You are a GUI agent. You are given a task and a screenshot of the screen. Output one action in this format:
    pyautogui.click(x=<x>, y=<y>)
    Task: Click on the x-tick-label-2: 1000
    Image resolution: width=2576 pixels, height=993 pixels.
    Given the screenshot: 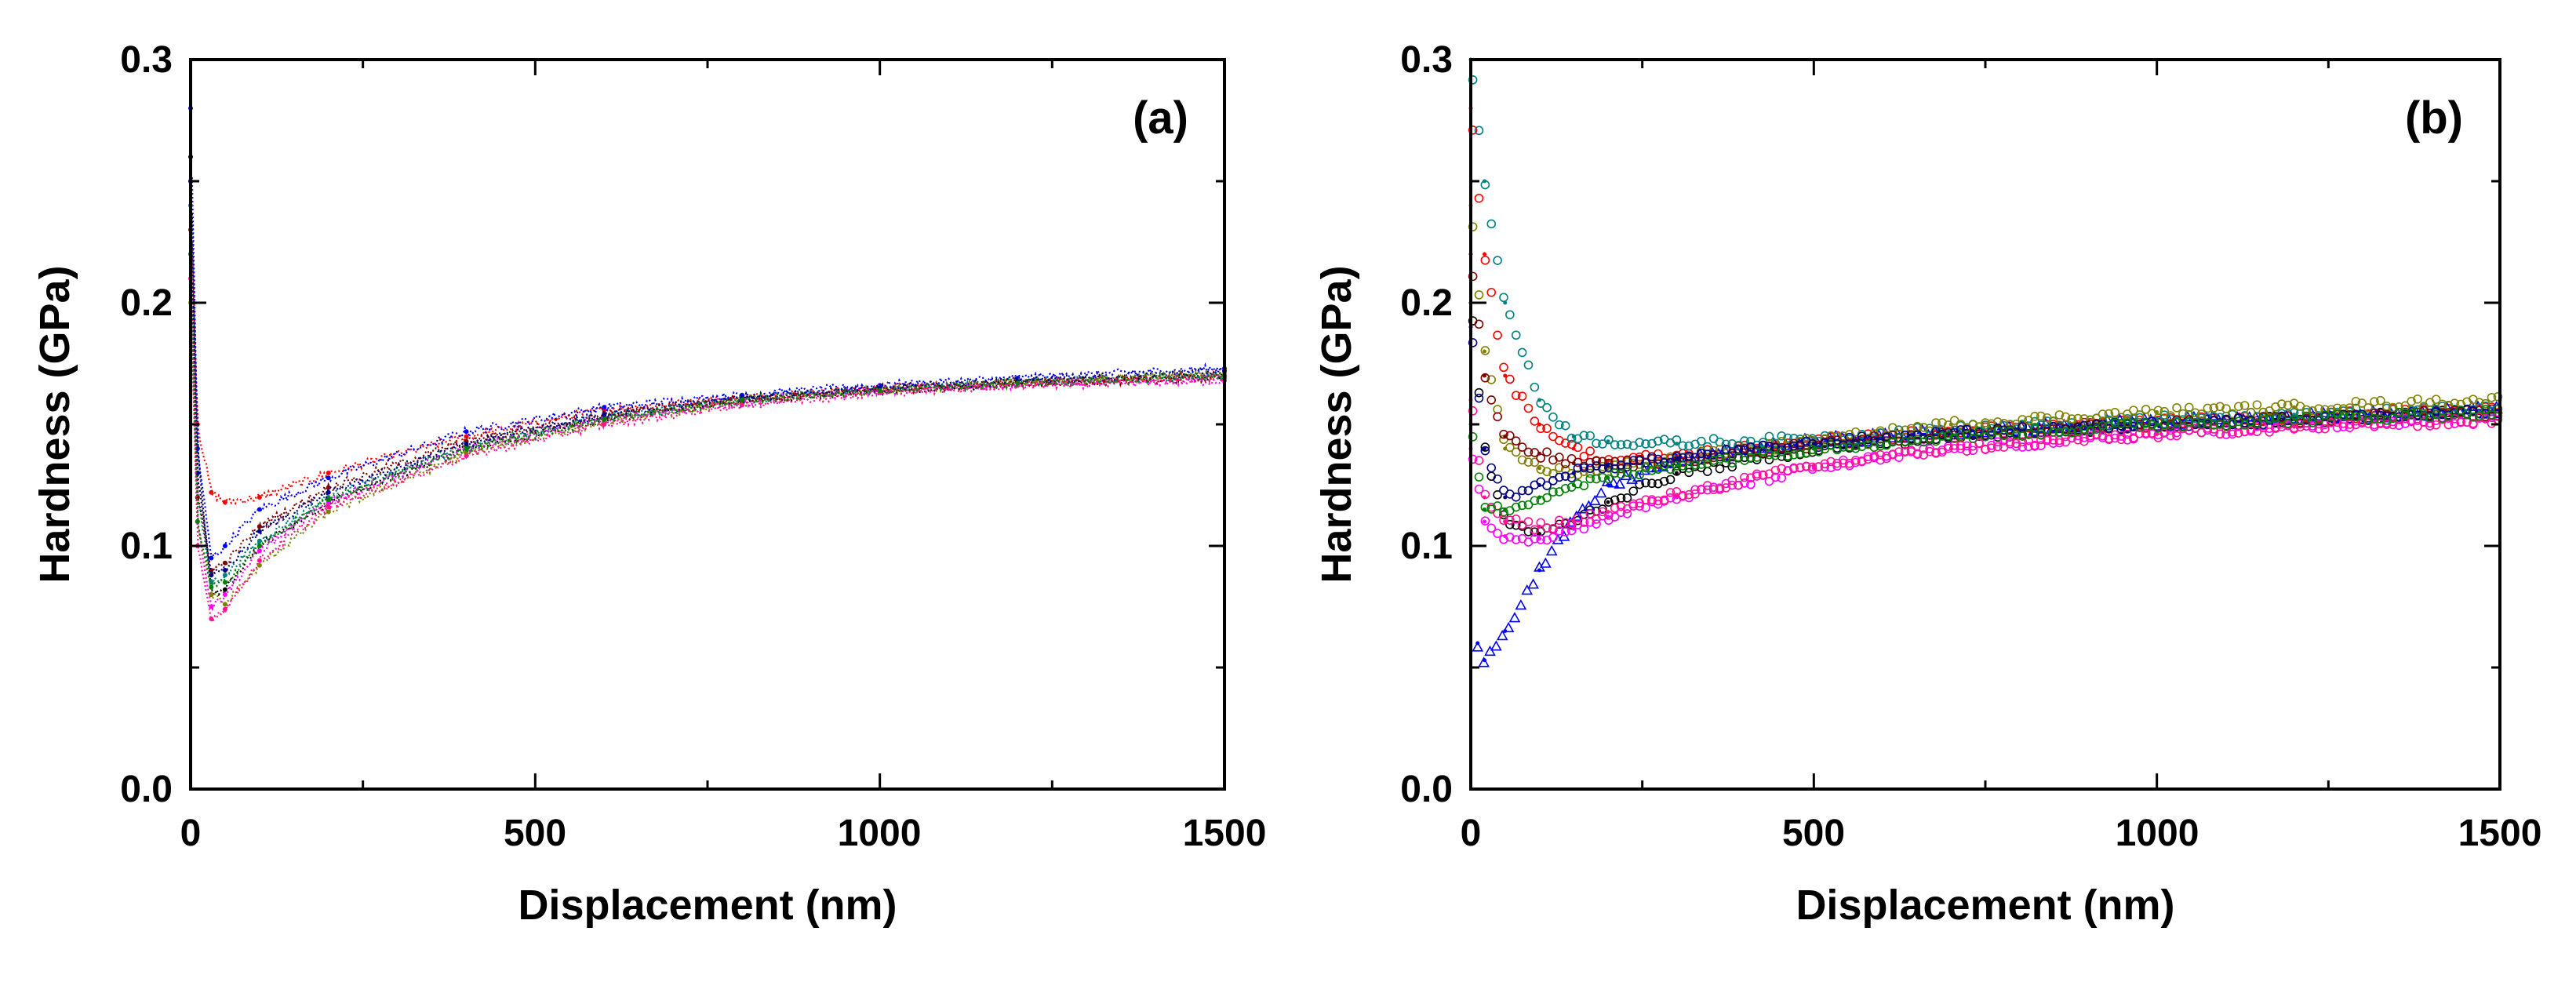 What is the action you would take?
    pyautogui.click(x=880, y=834)
    